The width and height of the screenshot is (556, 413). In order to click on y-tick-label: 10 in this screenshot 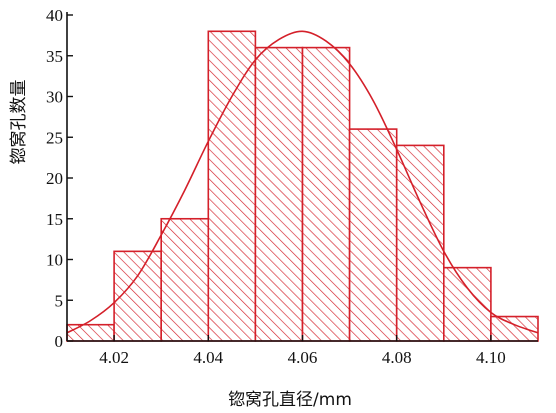, I will do `click(54, 260)`.